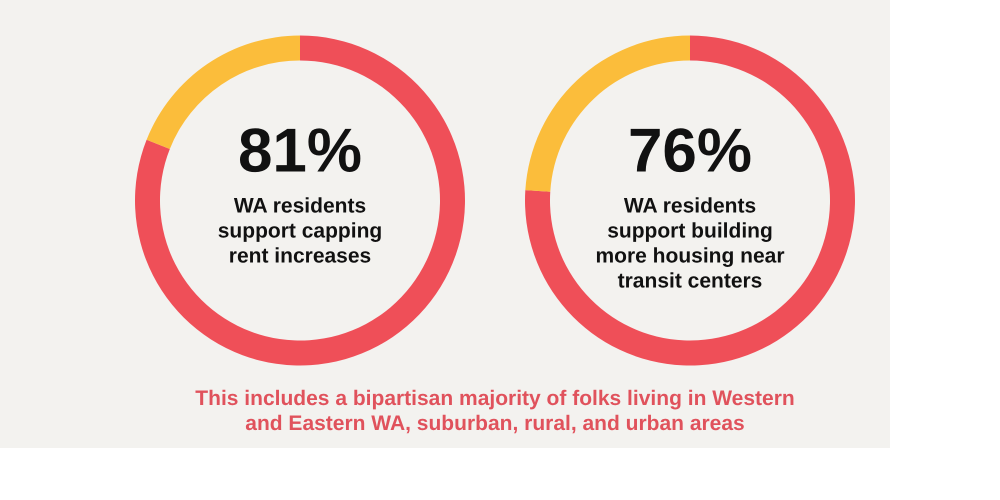 The height and width of the screenshot is (500, 1000). I want to click on data-label: 81%, so click(300, 151).